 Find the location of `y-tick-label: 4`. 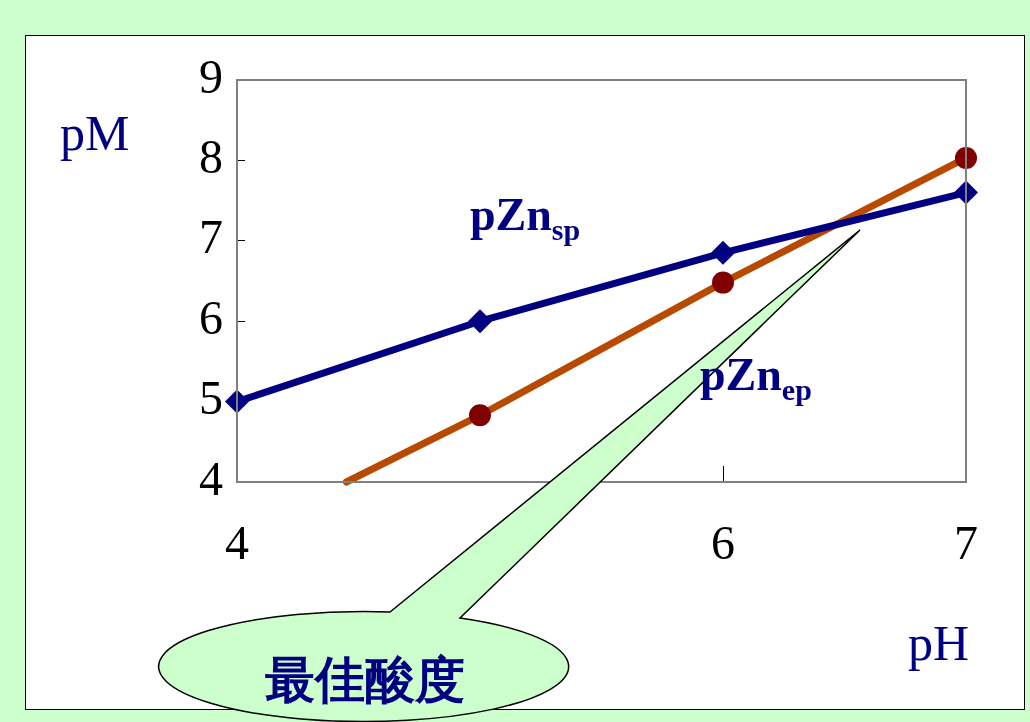

y-tick-label: 4 is located at coordinates (211, 478).